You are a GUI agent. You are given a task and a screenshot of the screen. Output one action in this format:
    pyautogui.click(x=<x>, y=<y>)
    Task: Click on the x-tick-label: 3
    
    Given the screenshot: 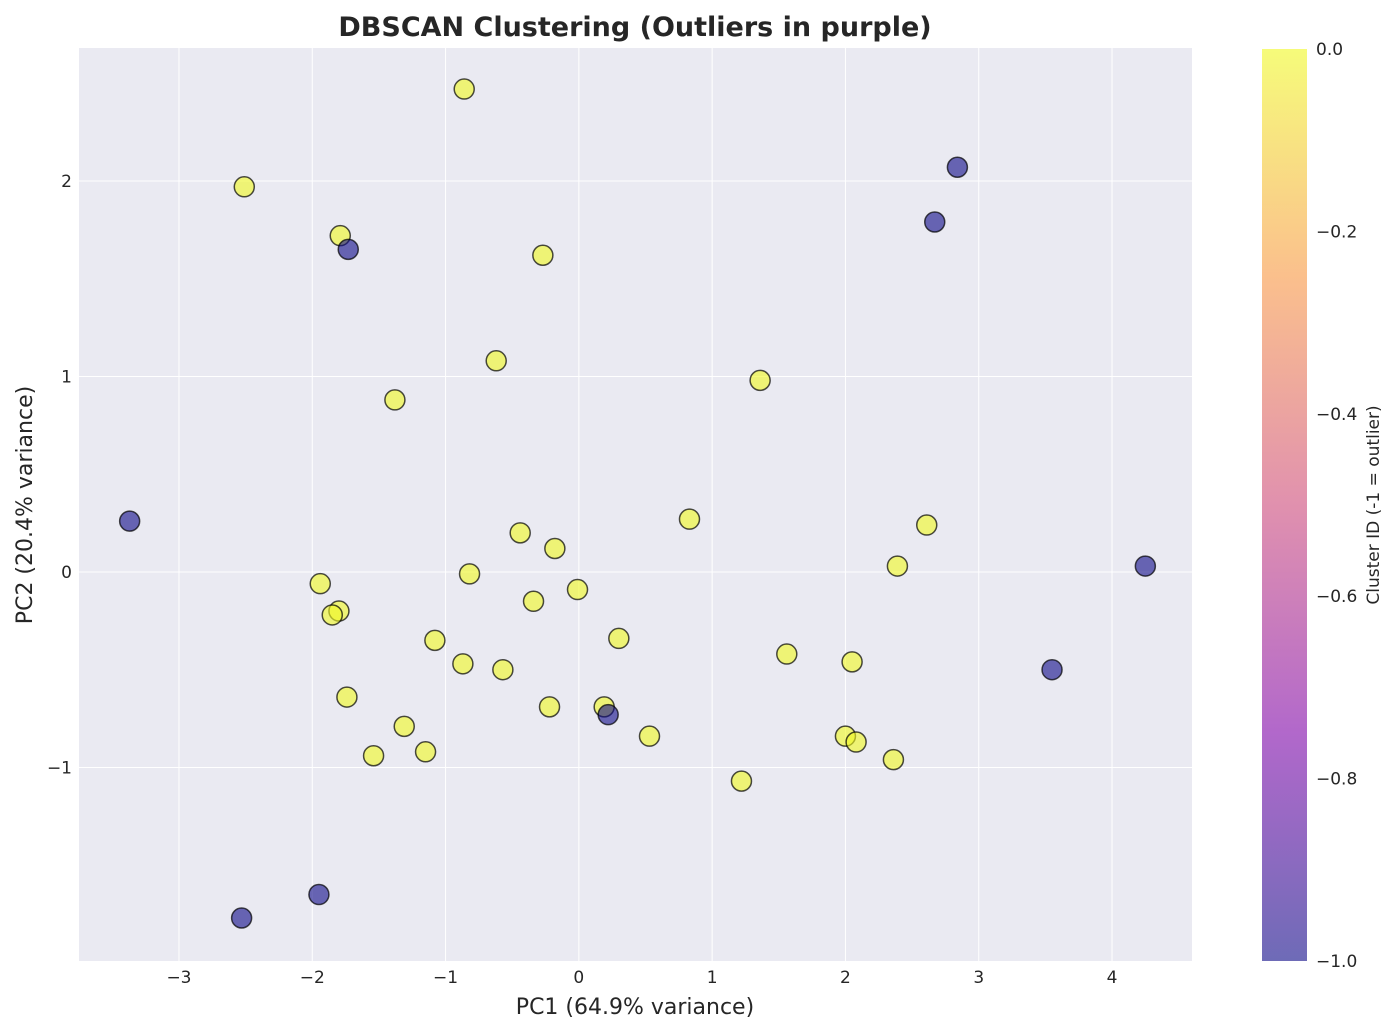 What is the action you would take?
    pyautogui.click(x=978, y=978)
    